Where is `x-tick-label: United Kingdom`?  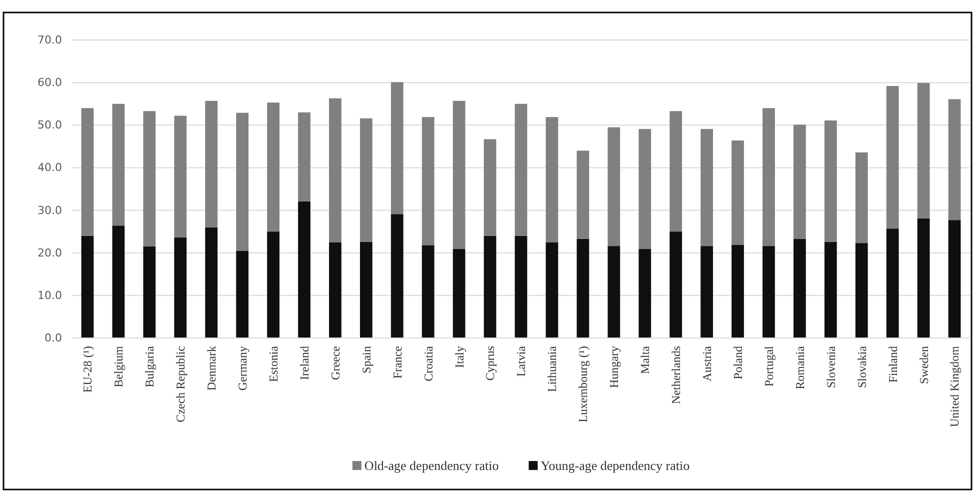 x-tick-label: United Kingdom is located at coordinates (955, 386).